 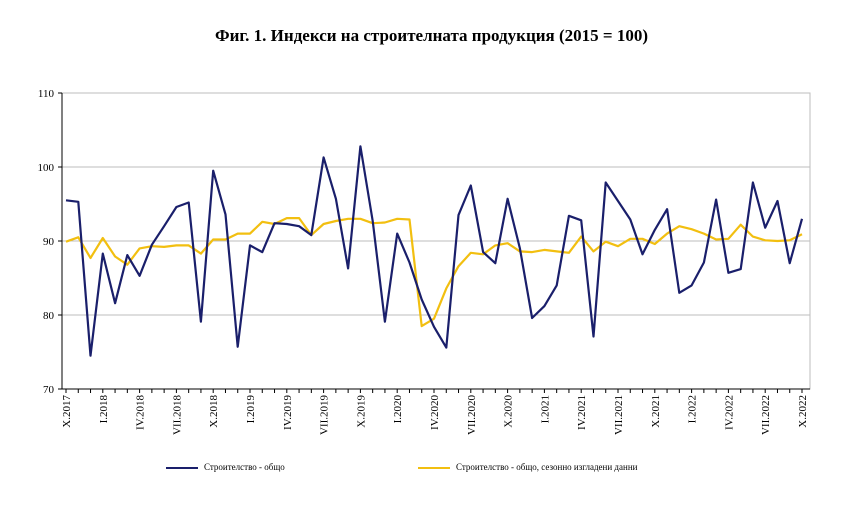 I want to click on y-tick-label: 80, so click(x=49, y=316).